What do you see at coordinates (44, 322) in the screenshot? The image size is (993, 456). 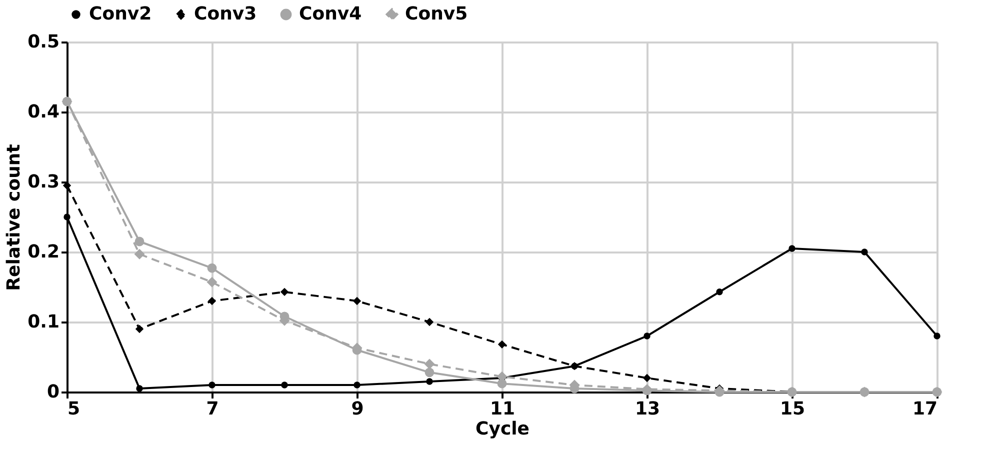 I see `y-tick-label: 0.1` at bounding box center [44, 322].